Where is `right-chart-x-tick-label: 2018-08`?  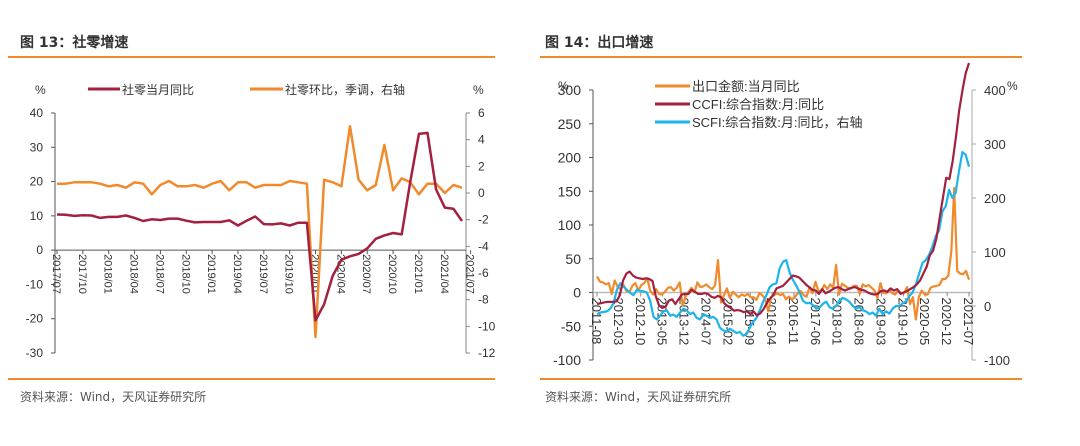 right-chart-x-tick-label: 2018-08 is located at coordinates (859, 322).